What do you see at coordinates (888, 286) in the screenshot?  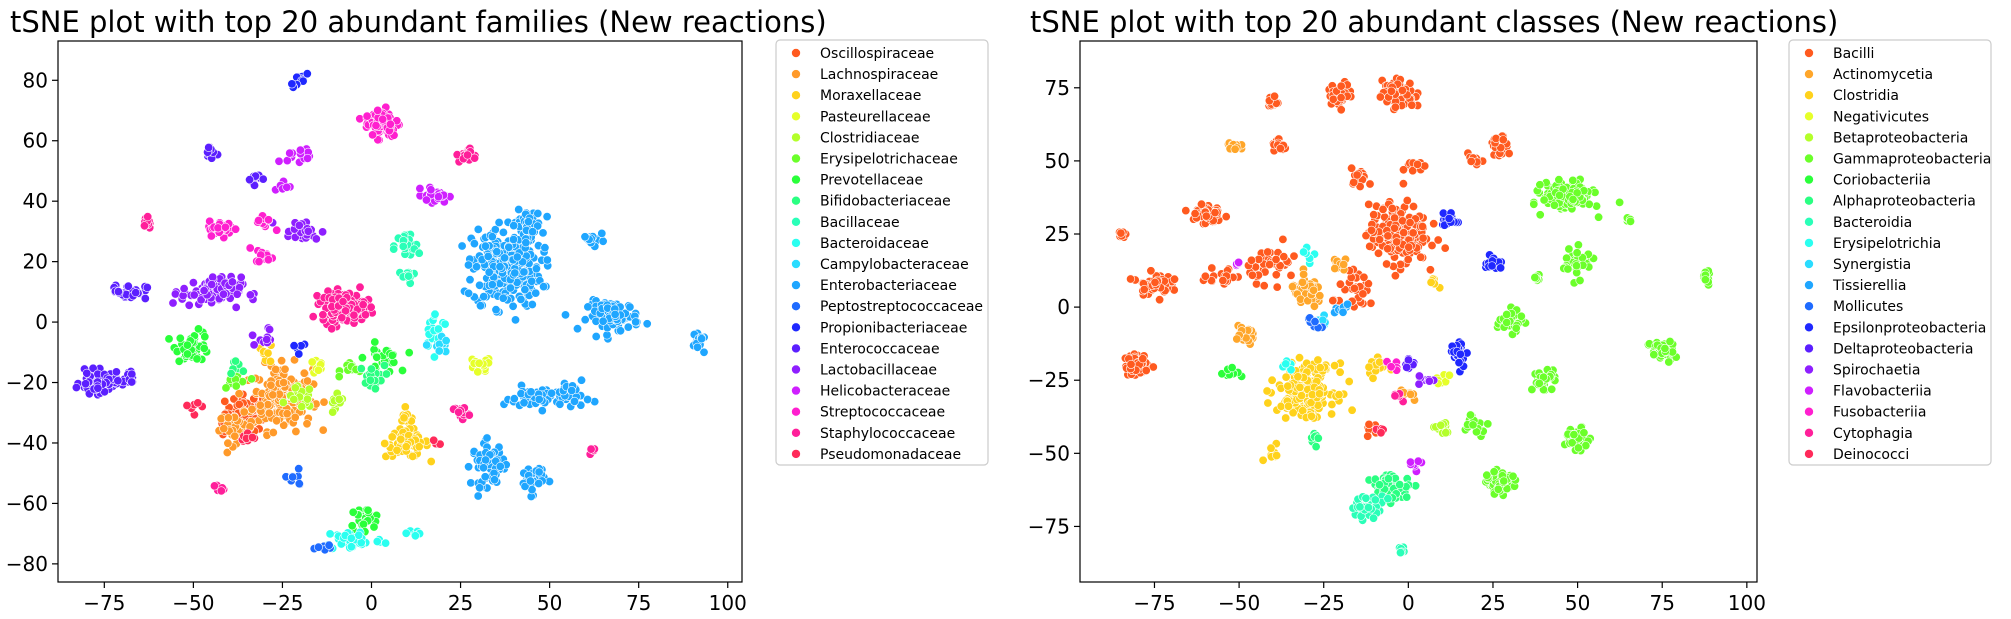 I see `legend-label: Enterobacteriaceae` at bounding box center [888, 286].